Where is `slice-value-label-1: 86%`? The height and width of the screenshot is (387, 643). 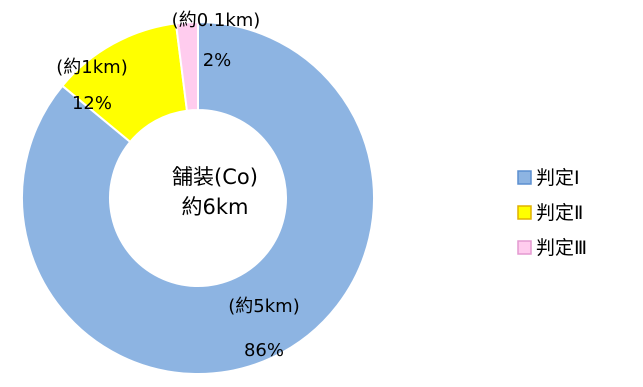 slice-value-label-1: 86% is located at coordinates (264, 350).